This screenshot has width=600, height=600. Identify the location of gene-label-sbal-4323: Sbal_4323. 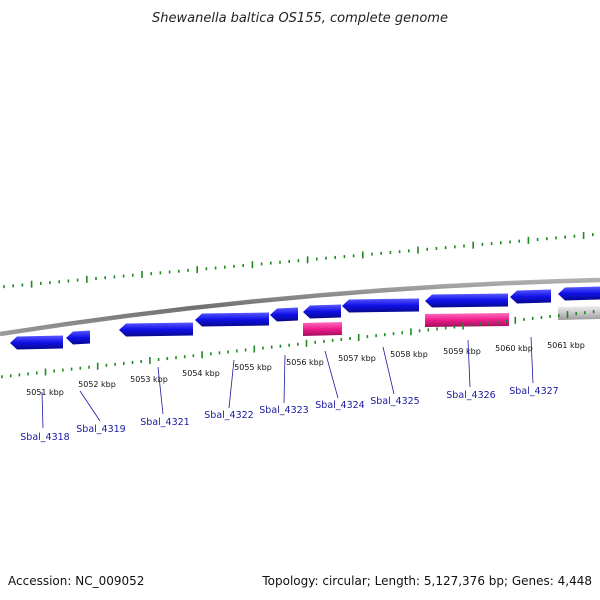
(283, 410).